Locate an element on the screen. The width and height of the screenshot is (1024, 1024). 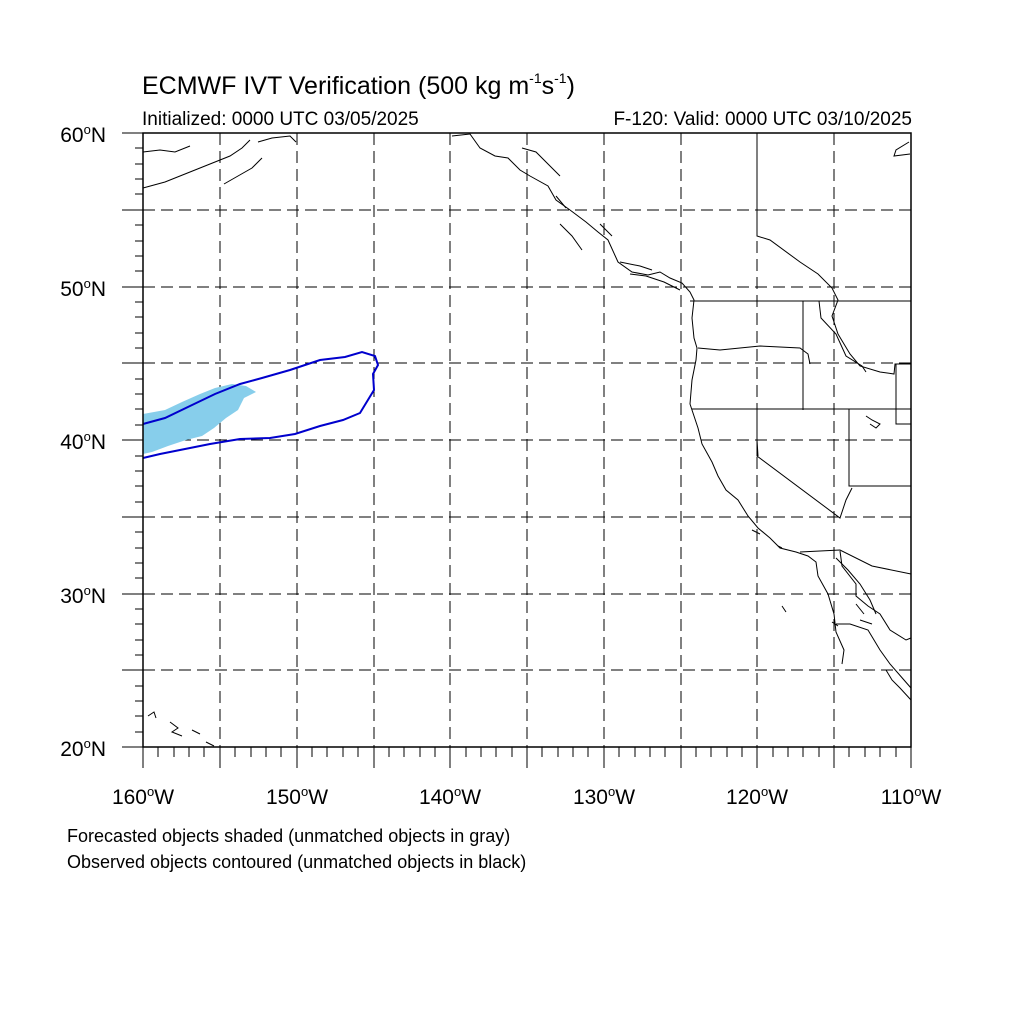
initialized-time: Initialized: 0000 UTC 03/05/2025 is located at coordinates (280, 119).